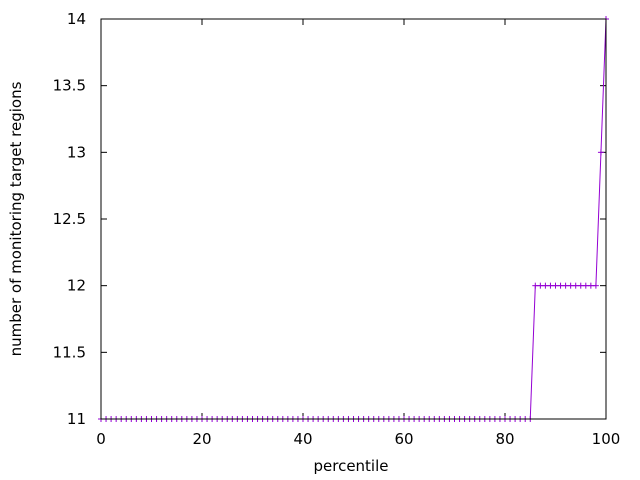  What do you see at coordinates (101, 439) in the screenshot?
I see `x-tick-label: 0` at bounding box center [101, 439].